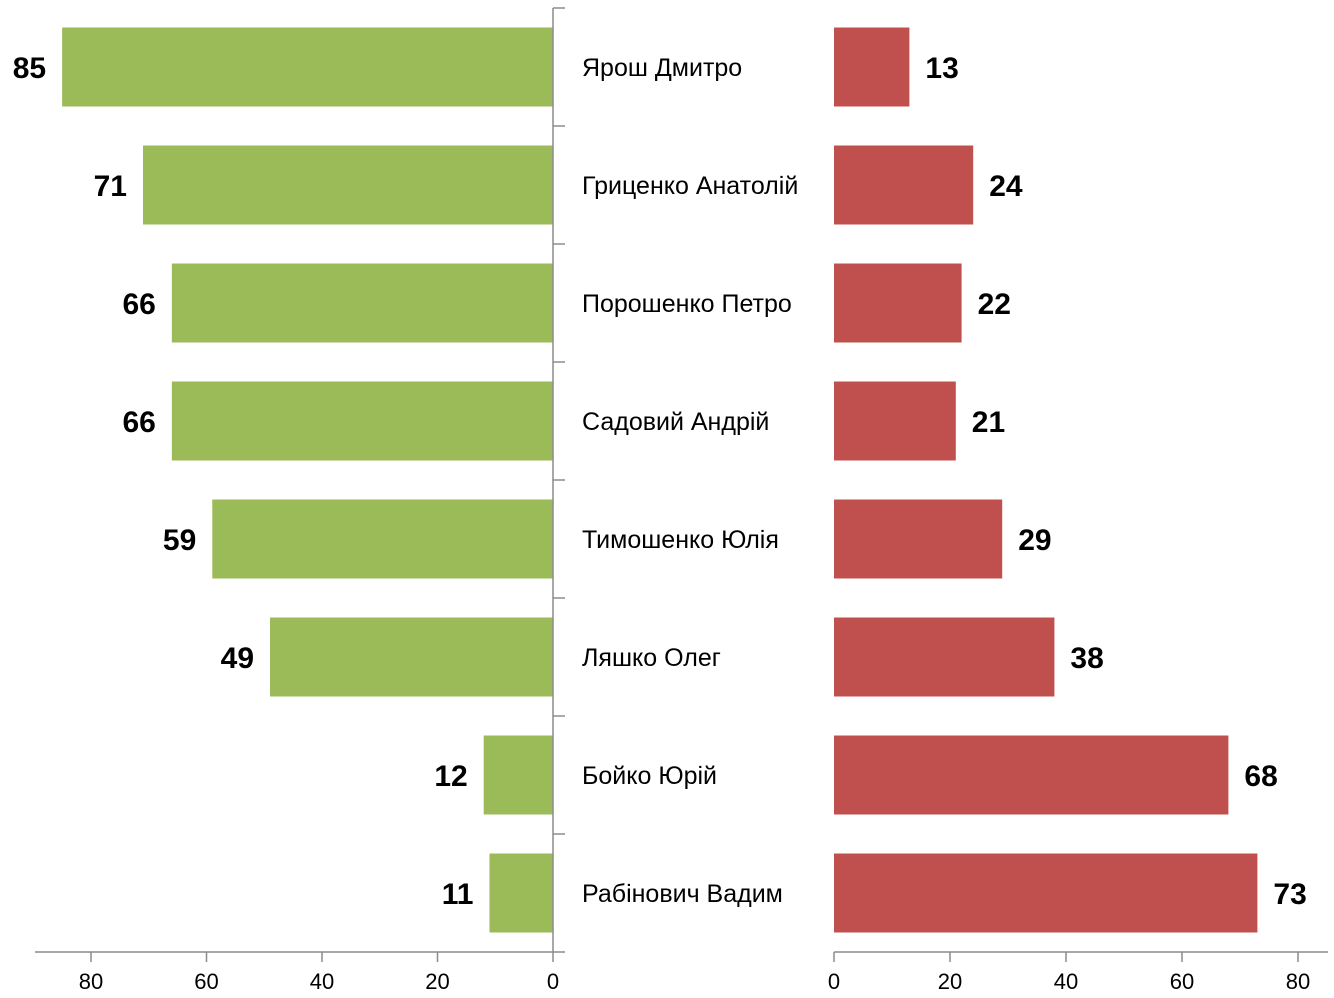  I want to click on left-data-label: 49, so click(237, 658).